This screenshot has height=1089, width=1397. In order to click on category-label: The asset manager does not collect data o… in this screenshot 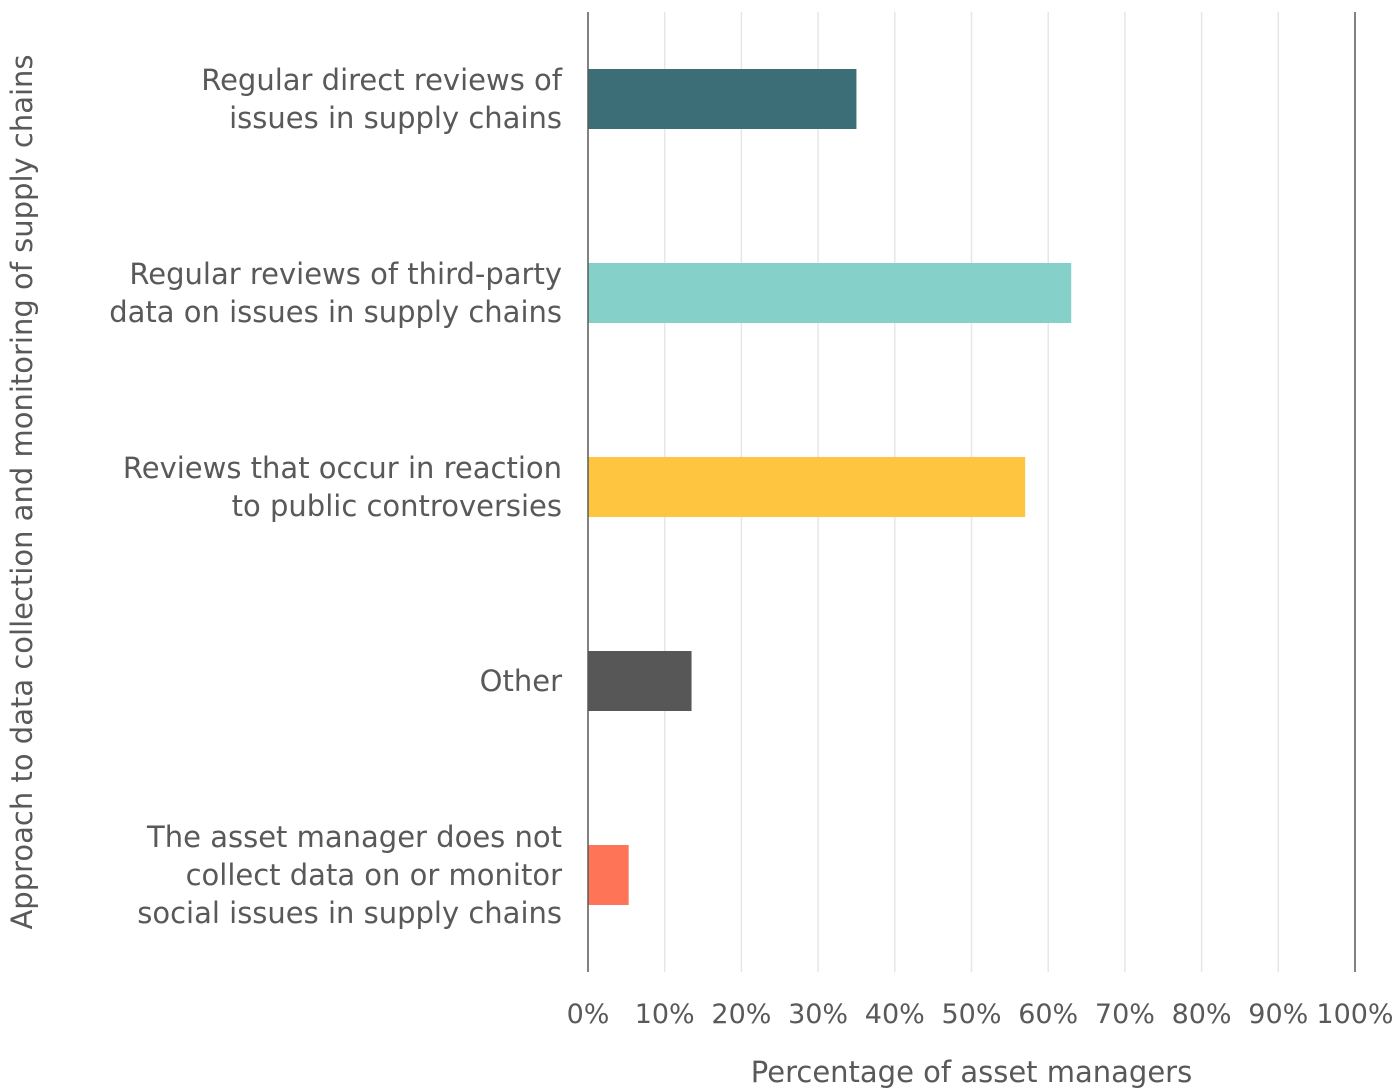, I will do `click(349, 875)`.